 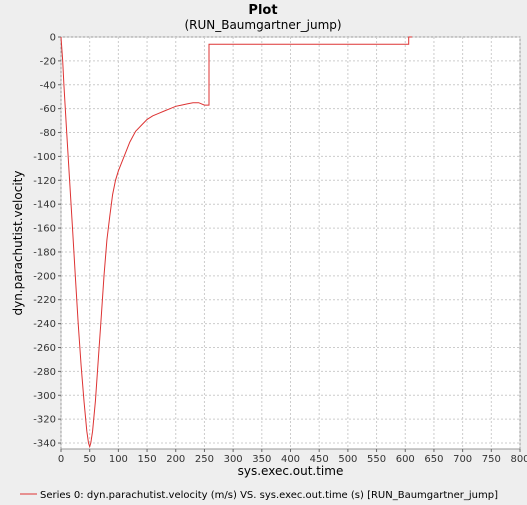 What do you see at coordinates (44, 205) in the screenshot?
I see `y-tick-label: -140` at bounding box center [44, 205].